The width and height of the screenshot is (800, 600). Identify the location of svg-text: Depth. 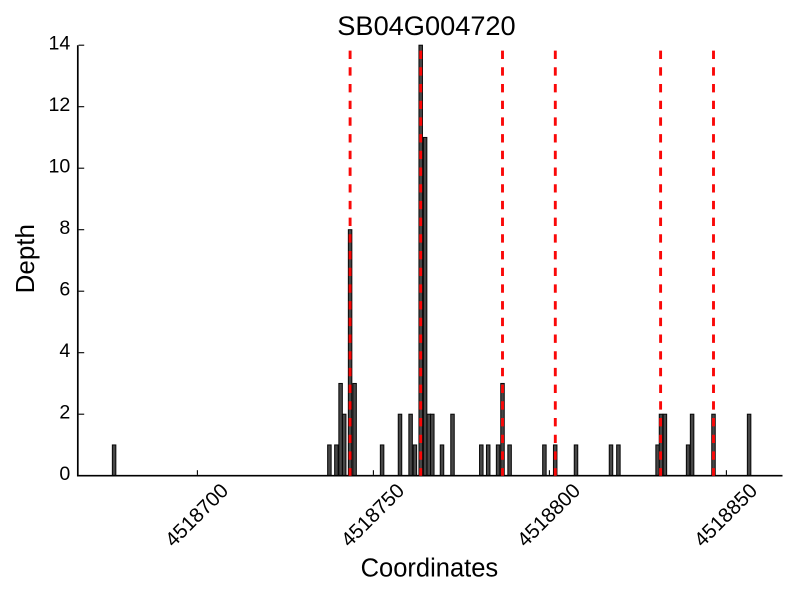
(25, 258).